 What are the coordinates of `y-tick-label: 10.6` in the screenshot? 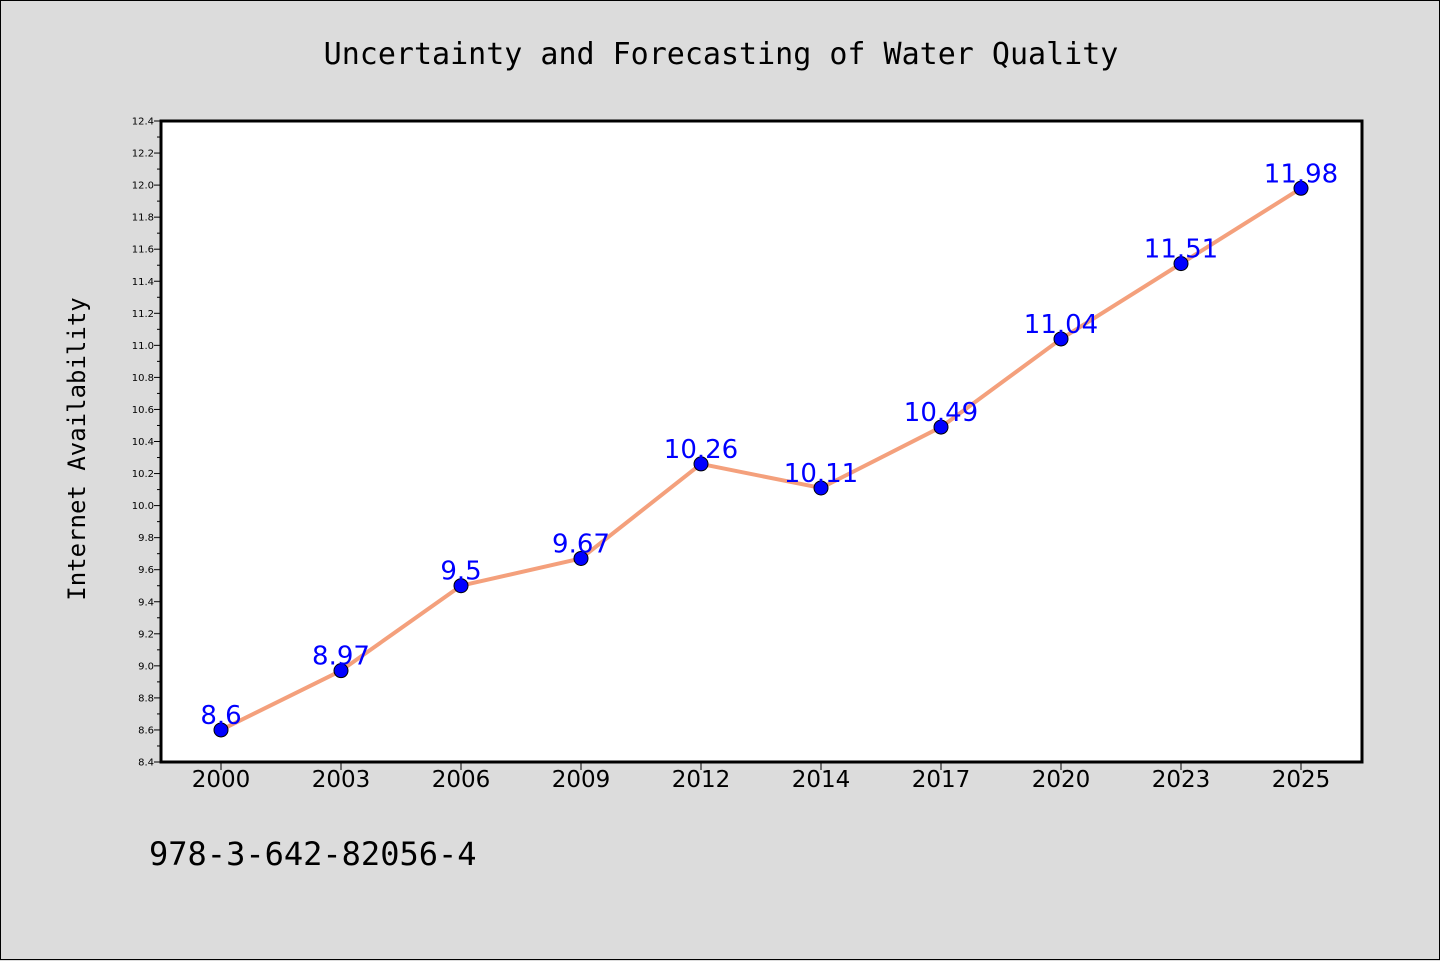 It's located at (143, 410).